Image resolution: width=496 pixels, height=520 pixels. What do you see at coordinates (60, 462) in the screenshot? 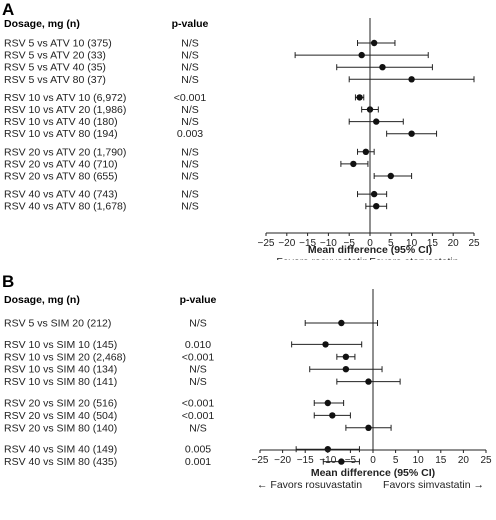
I see `row-label: RSV 40 vs SIM 80 (435)` at bounding box center [60, 462].